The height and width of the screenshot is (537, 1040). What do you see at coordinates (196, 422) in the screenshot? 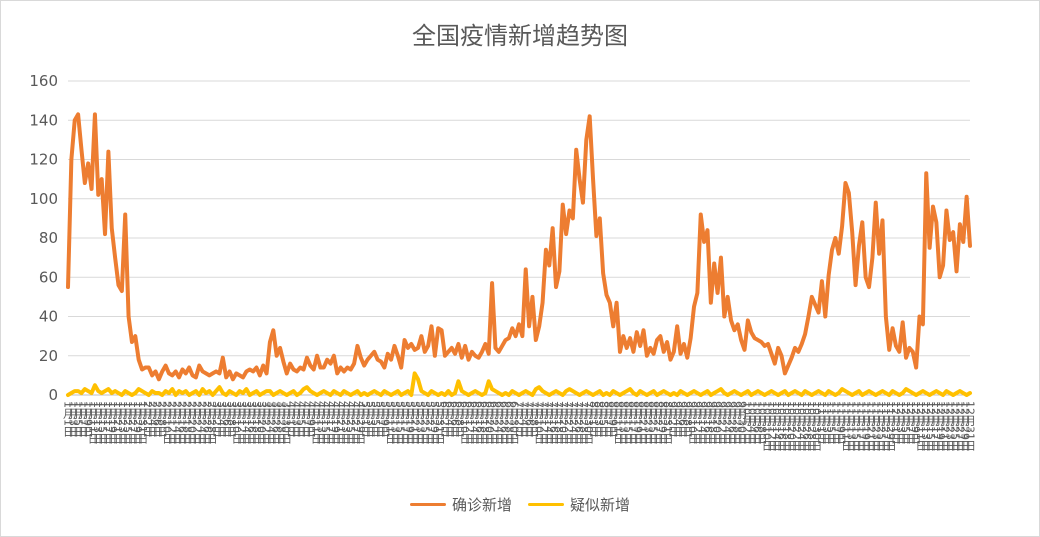
I see `x-tick-label: 2月22日` at bounding box center [196, 422].